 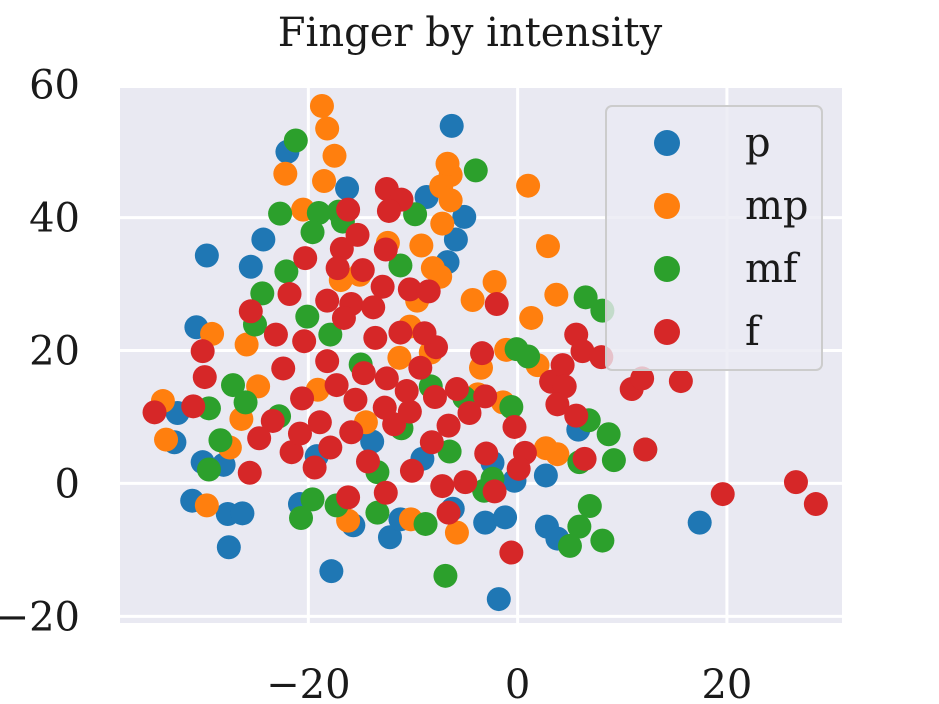 I want to click on legend-label: f, so click(x=754, y=332).